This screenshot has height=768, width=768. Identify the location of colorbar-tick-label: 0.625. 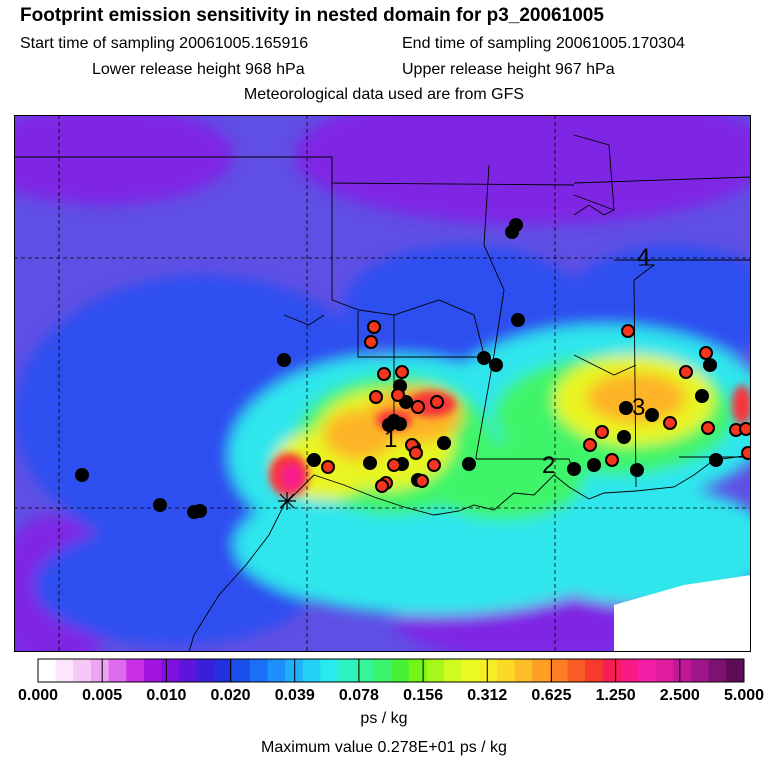
(551, 695).